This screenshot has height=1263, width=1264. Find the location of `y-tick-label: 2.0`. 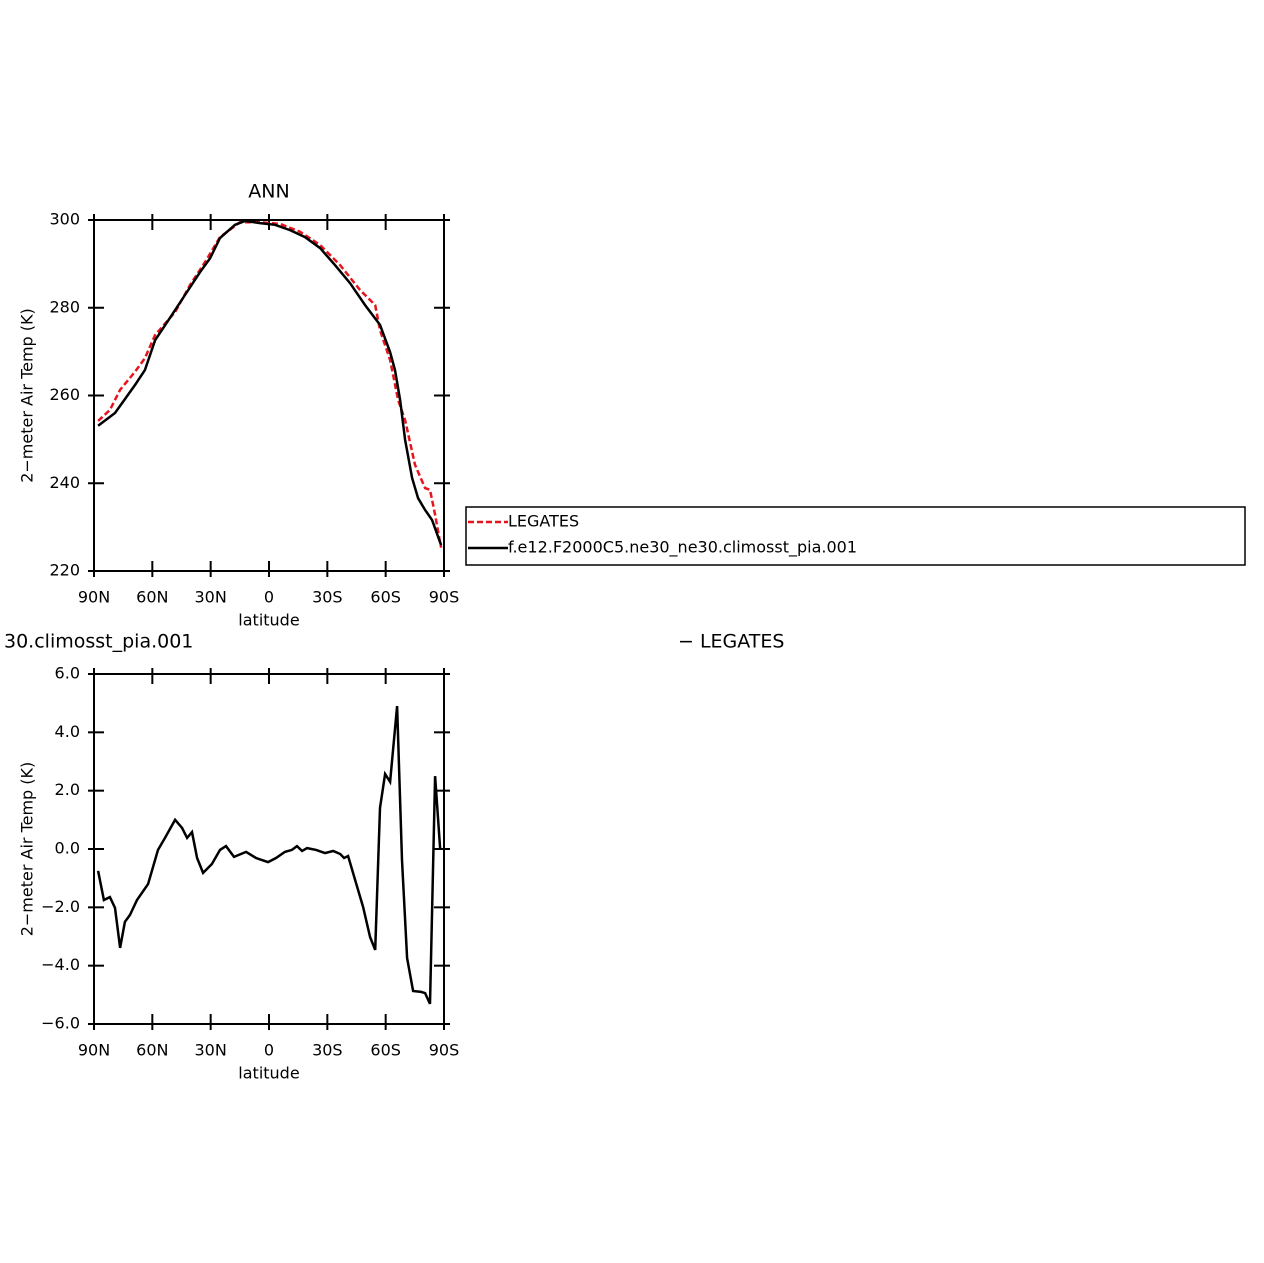

y-tick-label: 2.0 is located at coordinates (67, 789).